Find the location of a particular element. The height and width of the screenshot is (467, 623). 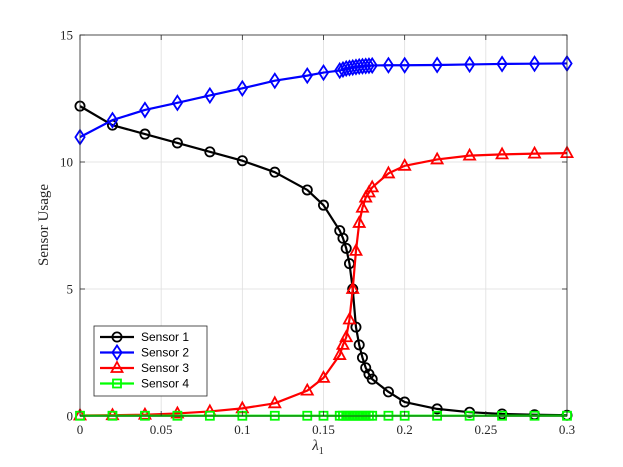

legend-entry: Sensor 2 is located at coordinates (144, 352).